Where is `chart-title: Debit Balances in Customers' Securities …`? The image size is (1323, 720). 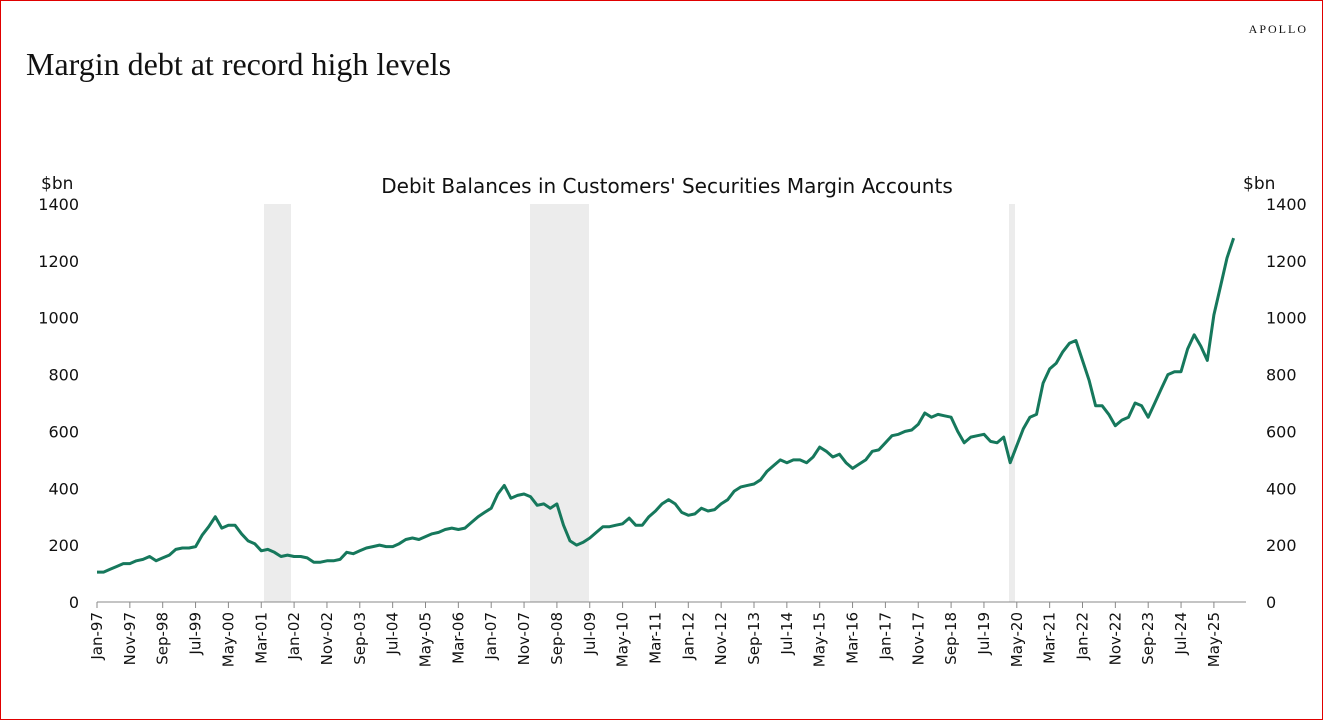 chart-title: Debit Balances in Customers' Securities … is located at coordinates (666, 186).